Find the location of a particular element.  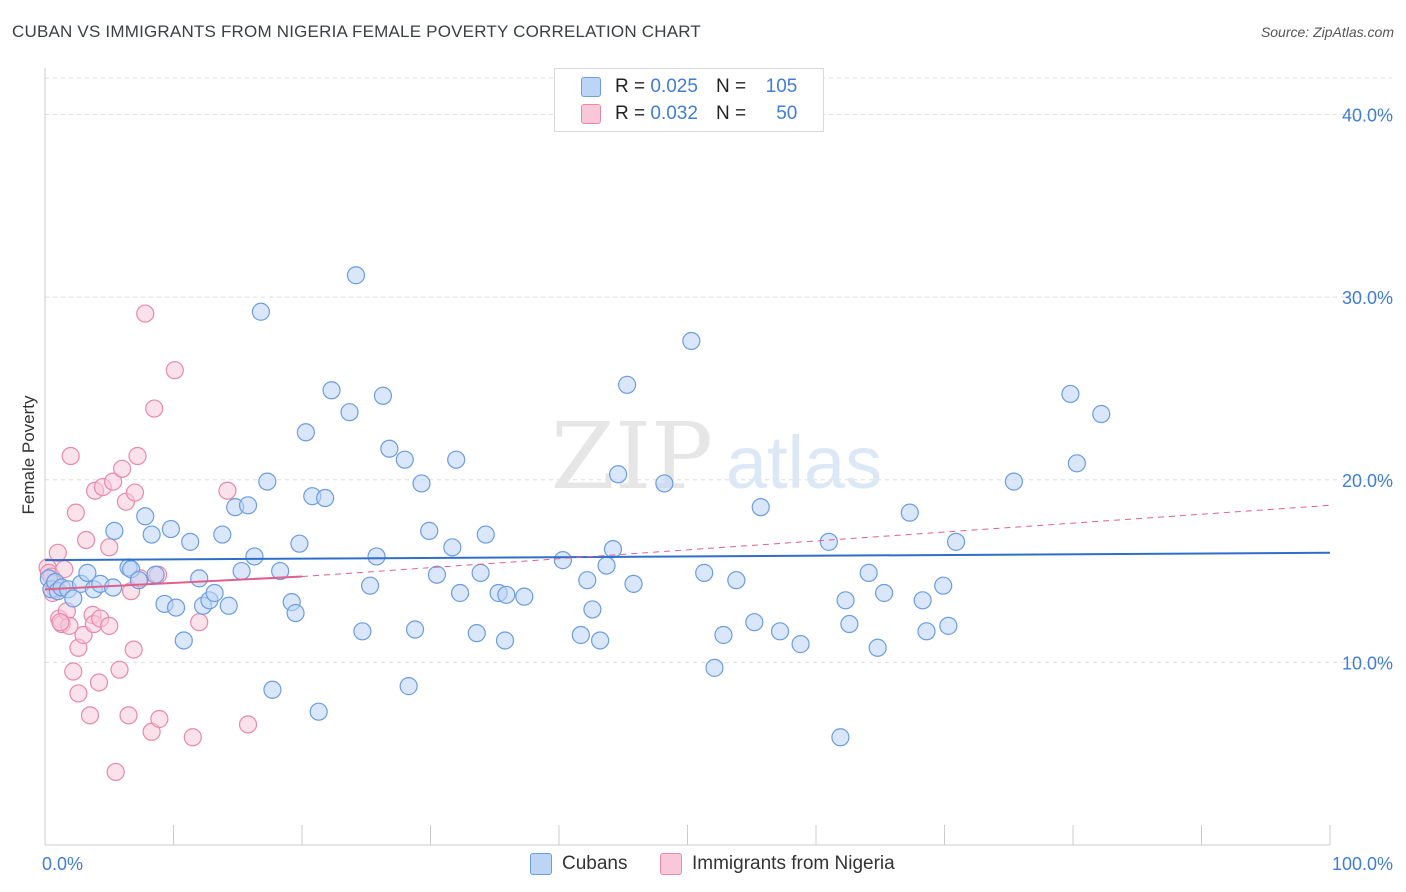

y-tick-label: 30.0% is located at coordinates (1367, 298).